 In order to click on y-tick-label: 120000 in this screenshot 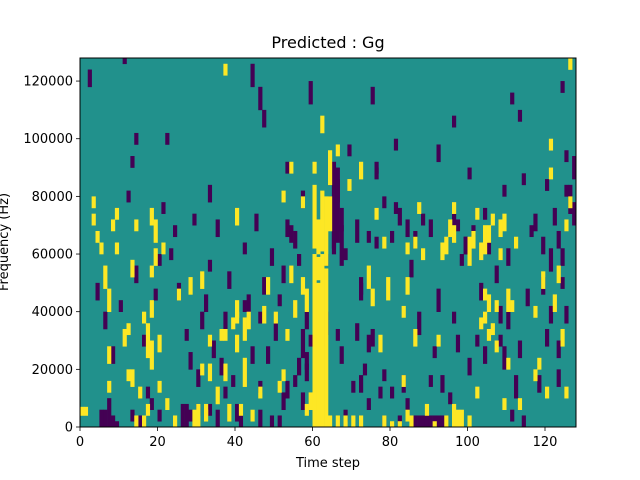, I will do `click(48, 82)`.